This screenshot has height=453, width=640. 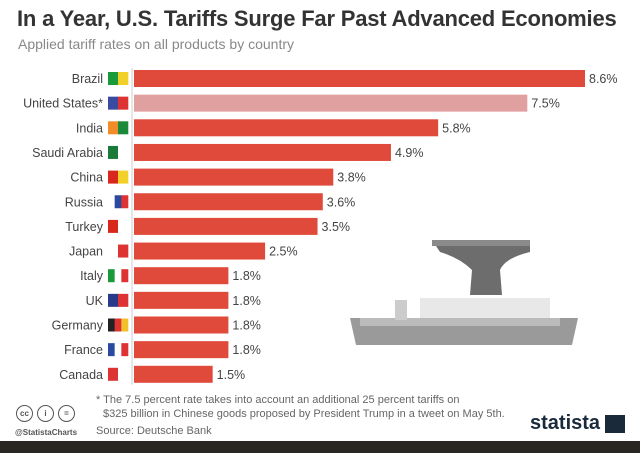 What do you see at coordinates (24, 413) in the screenshot?
I see `cc-icon: cc` at bounding box center [24, 413].